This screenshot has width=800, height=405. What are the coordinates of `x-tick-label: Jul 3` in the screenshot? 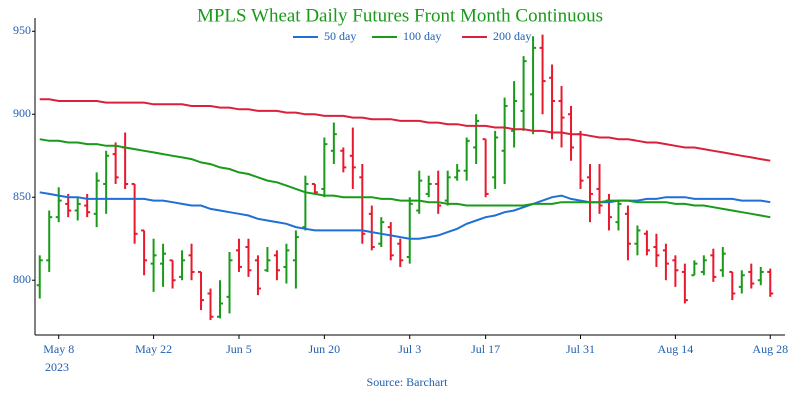 It's located at (409, 349).